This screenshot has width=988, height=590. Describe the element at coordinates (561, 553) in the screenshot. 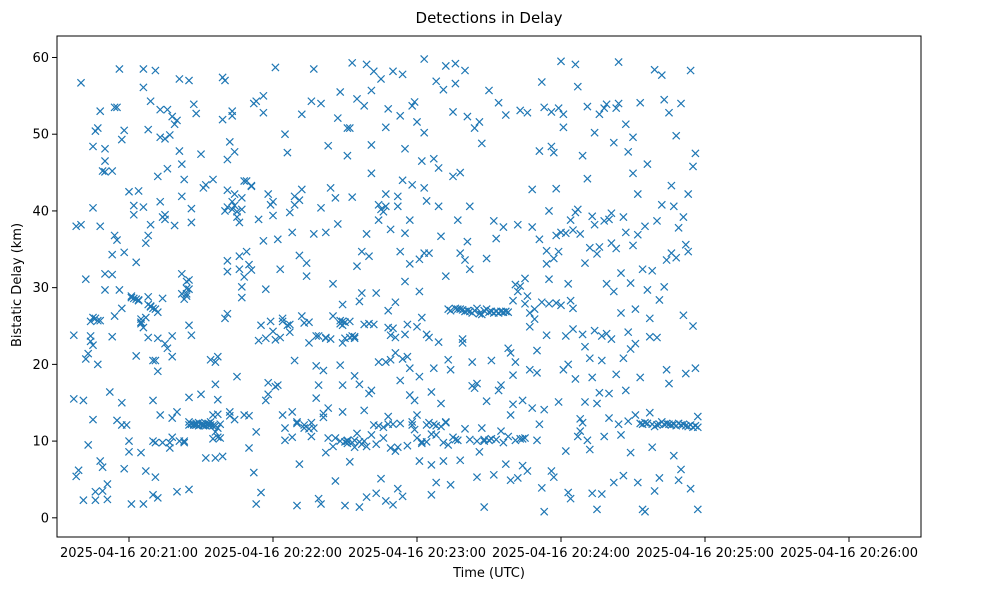

I see `x-tick-label: 2025-04-16 20:24:00` at that location.